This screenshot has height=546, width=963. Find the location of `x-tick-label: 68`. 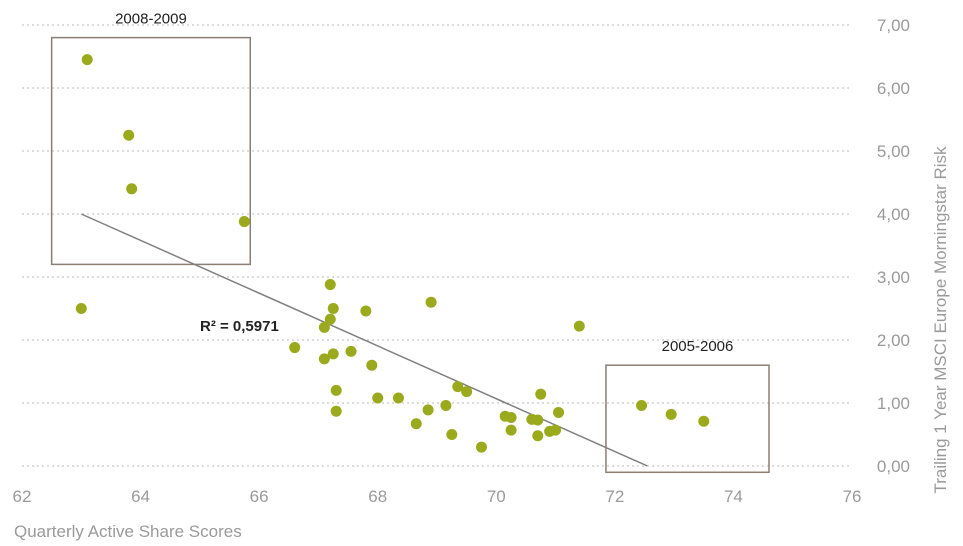

x-tick-label: 68 is located at coordinates (377, 496).